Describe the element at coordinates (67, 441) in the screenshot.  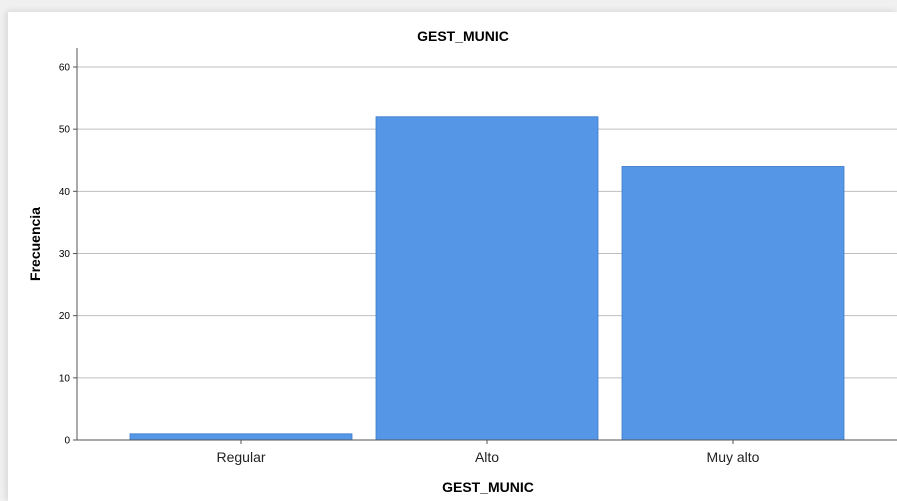
I see `y-tick-label: 0` at that location.